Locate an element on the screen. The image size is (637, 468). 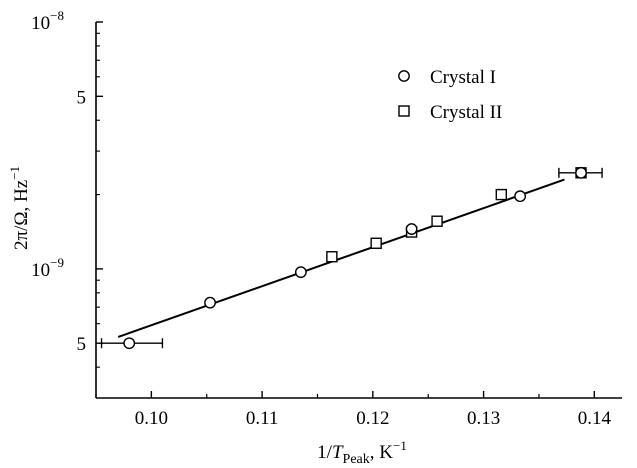
legend-label-crystal-ii: Crystal II is located at coordinates (466, 112).